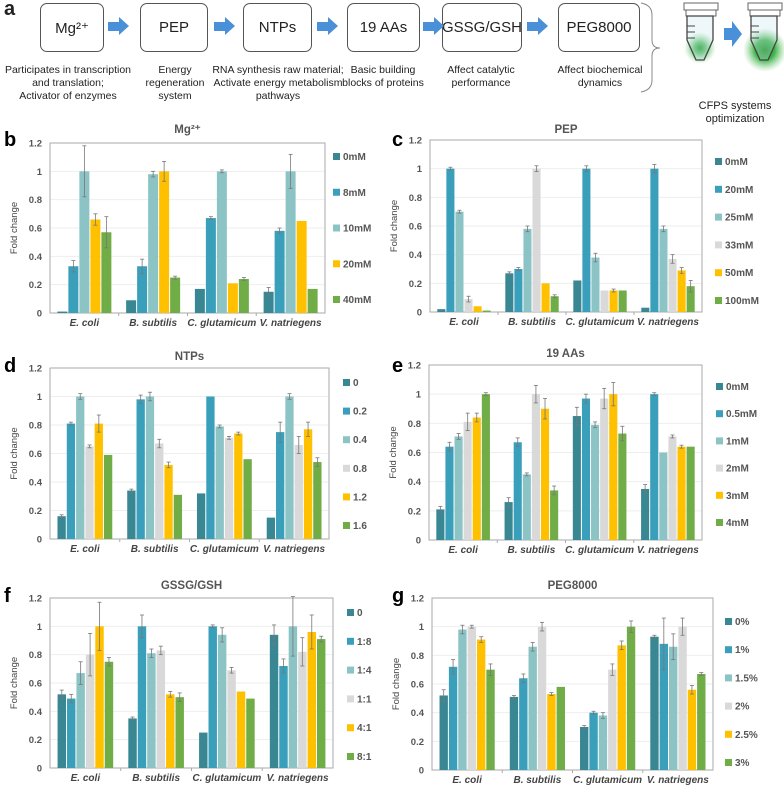  What do you see at coordinates (238, 486) in the screenshot?
I see `bar-1.2-Cglutamicum` at bounding box center [238, 486].